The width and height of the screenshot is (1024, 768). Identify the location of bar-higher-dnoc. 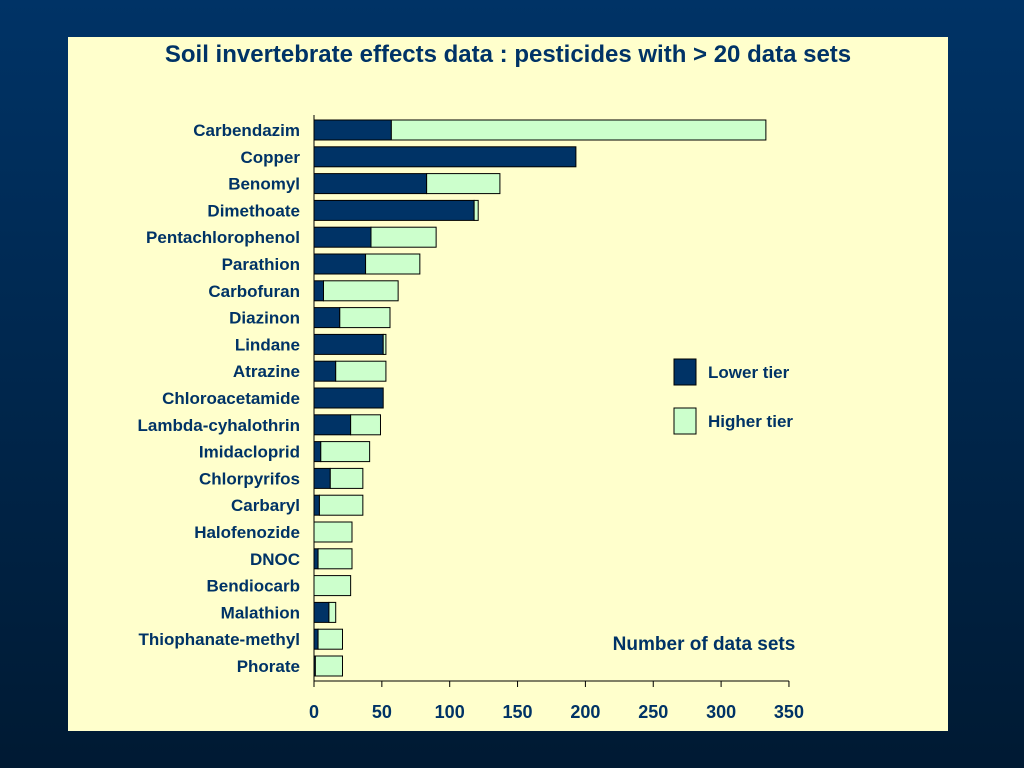
(335, 559).